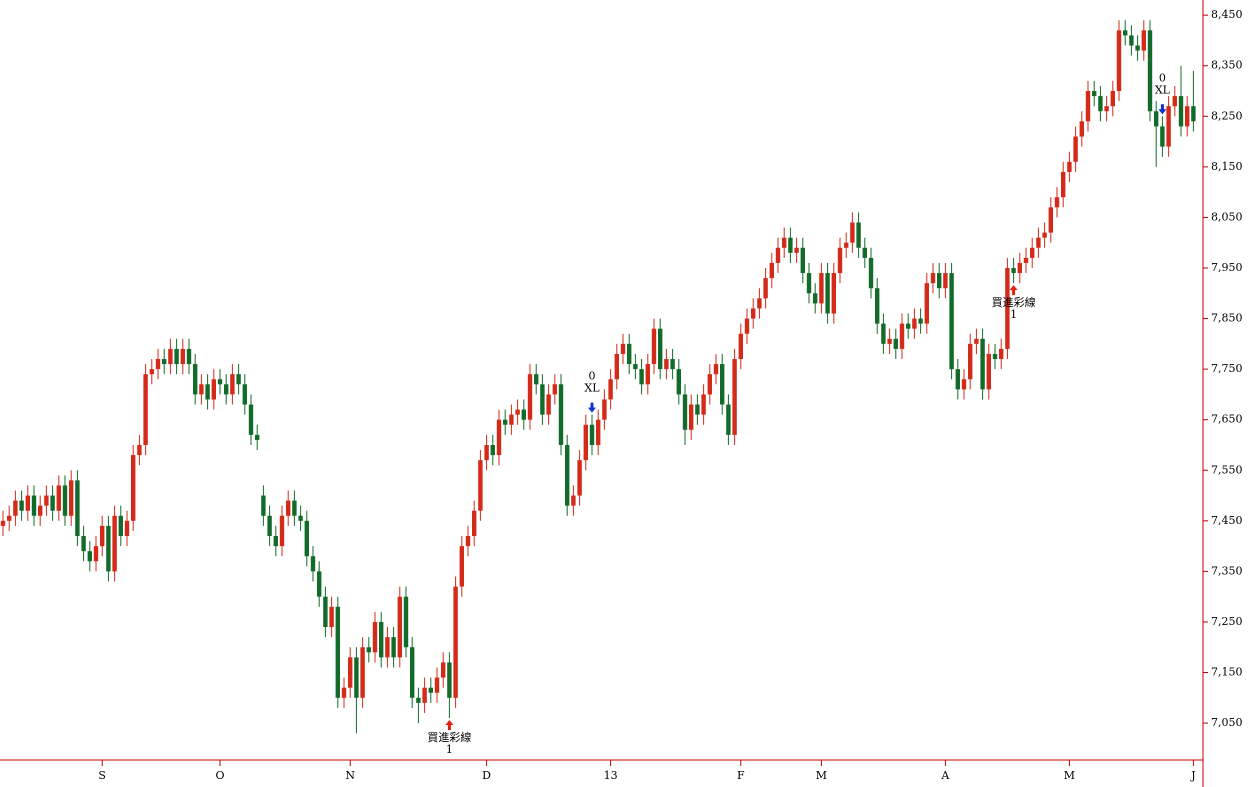 This screenshot has height=787, width=1251. What do you see at coordinates (1227, 419) in the screenshot?
I see `y-tick-label: 7,650` at bounding box center [1227, 419].